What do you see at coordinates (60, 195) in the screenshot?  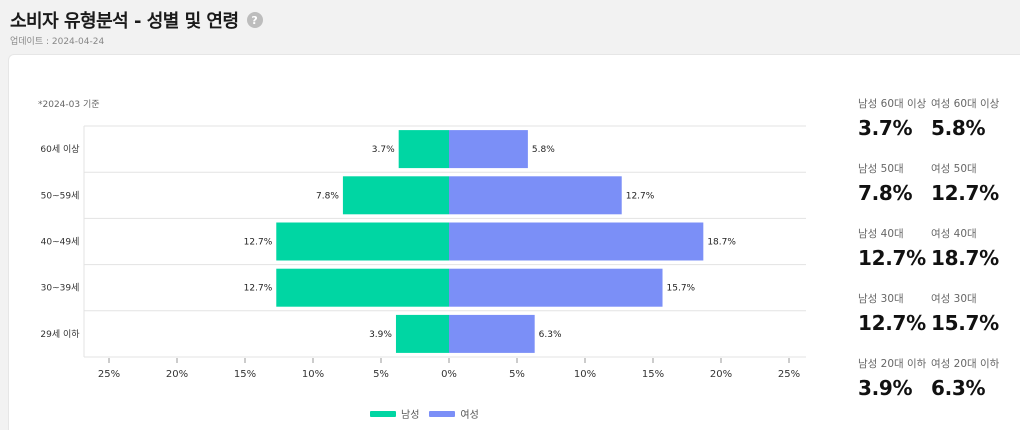 I see `y-category-label: 50~59세` at bounding box center [60, 195].